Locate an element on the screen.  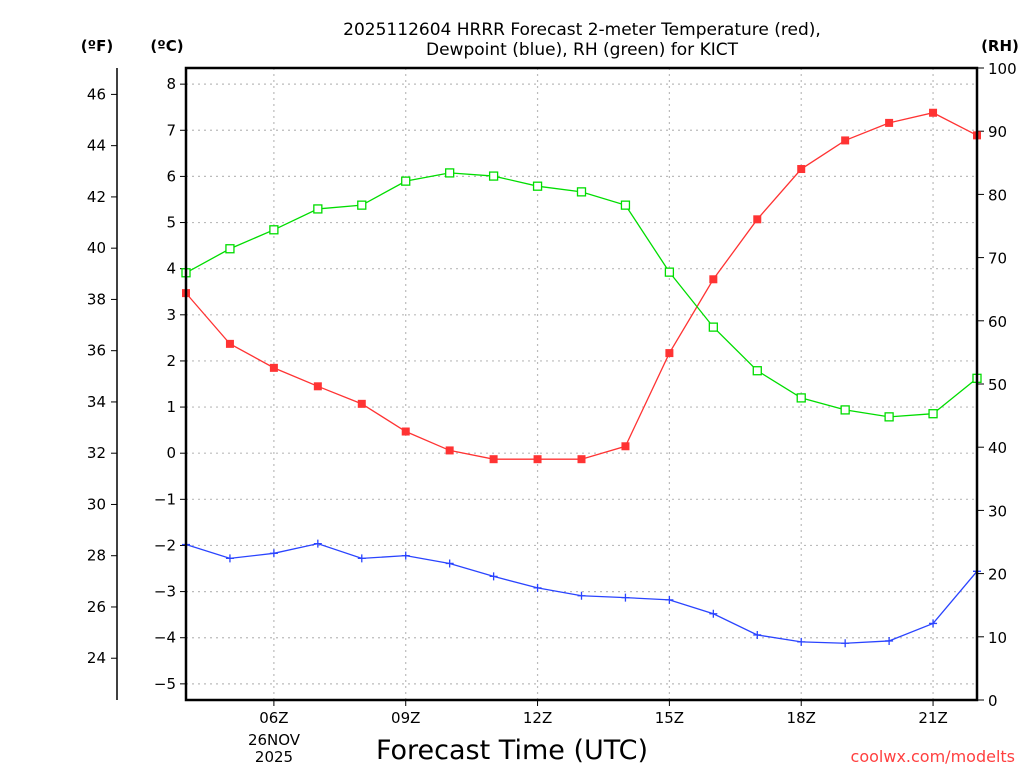
celsius-tick-label: 2 is located at coordinates (171, 361).